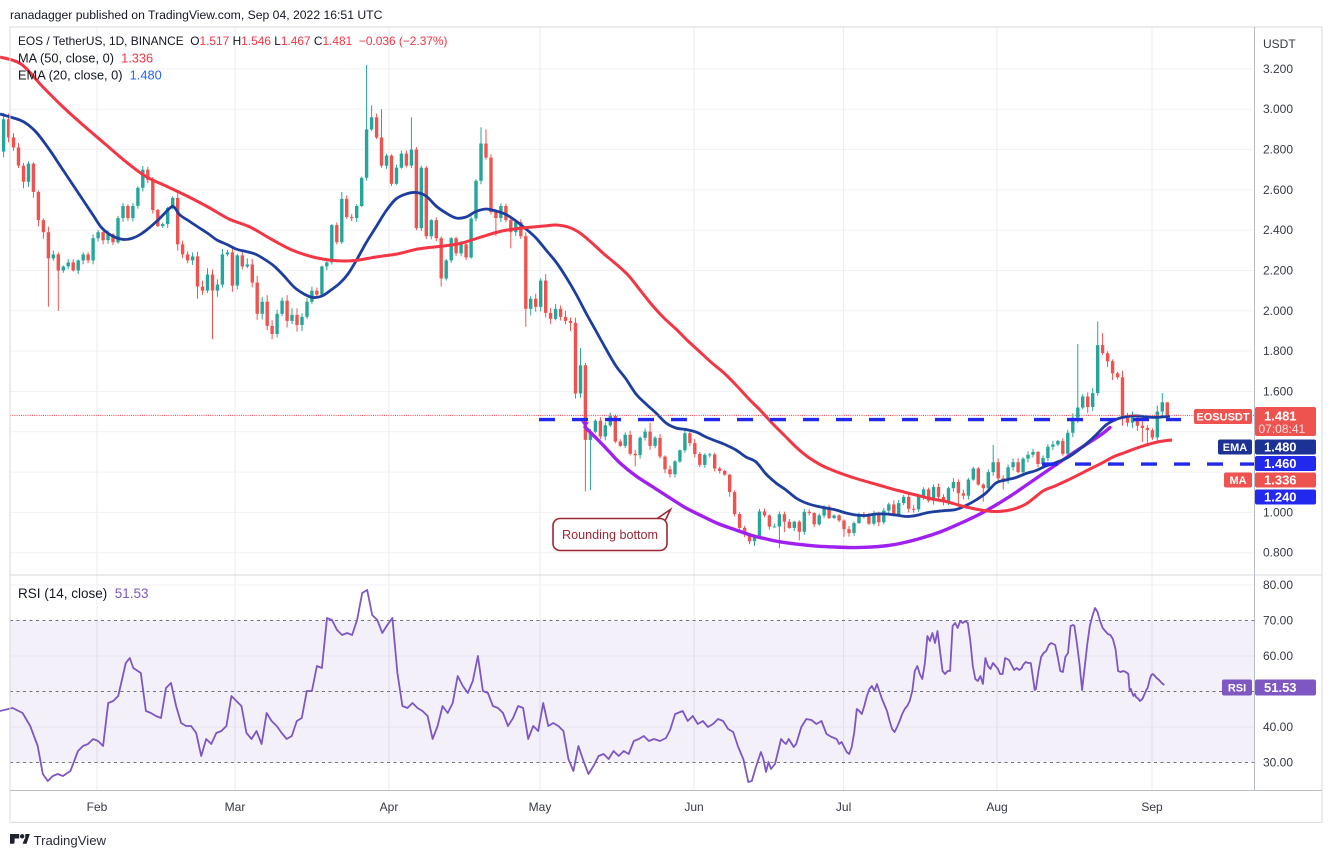  What do you see at coordinates (1278, 512) in the screenshot?
I see `svg-text: 1.000` at bounding box center [1278, 512].